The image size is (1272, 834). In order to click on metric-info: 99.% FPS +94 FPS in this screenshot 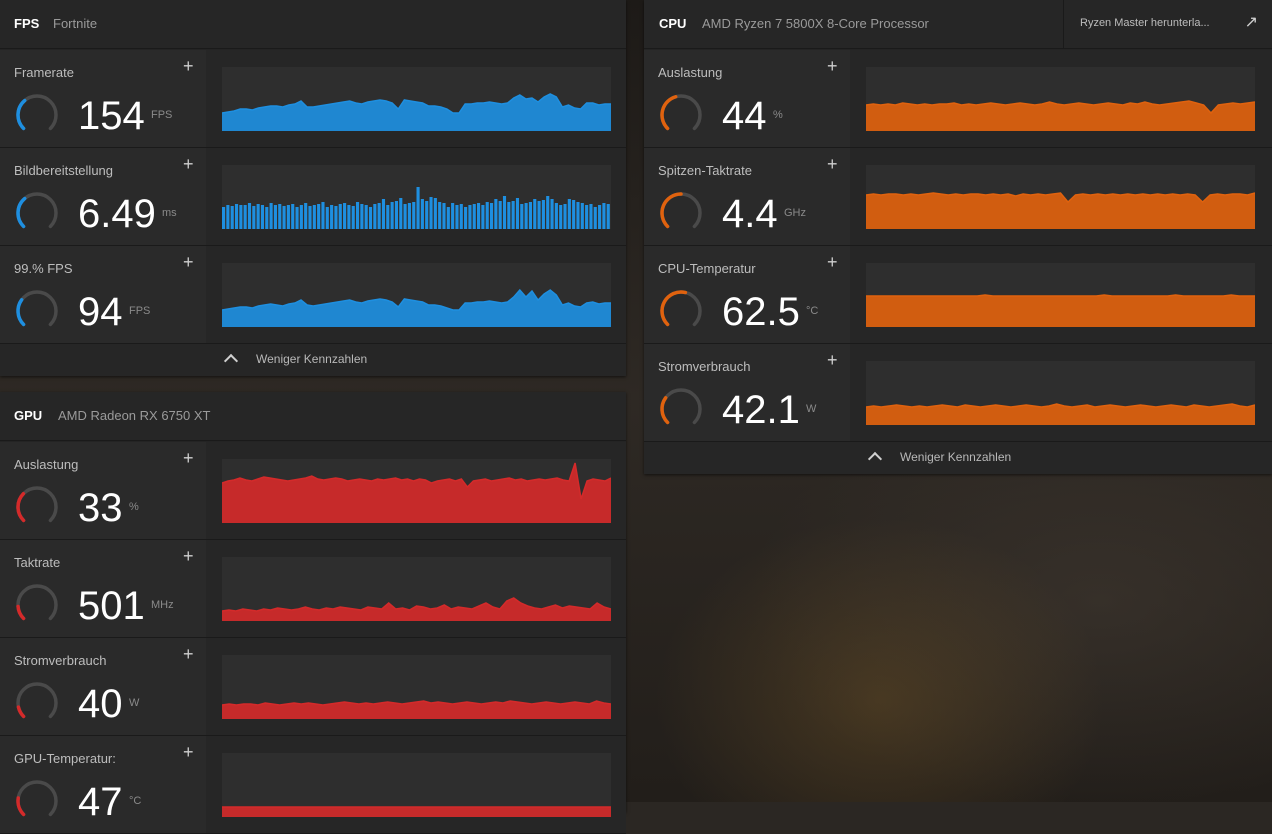, I will do `click(103, 294)`.